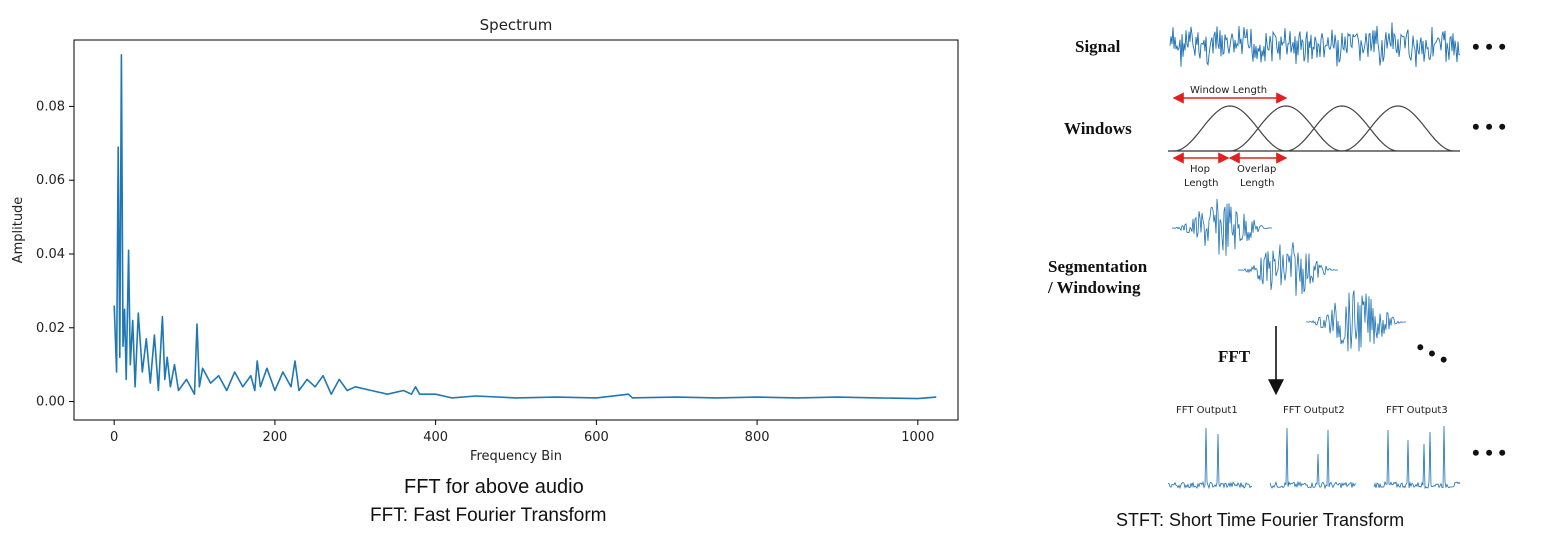 The image size is (1553, 541). Describe the element at coordinates (1222, 227) in the screenshot. I see `segment-1-waveform` at that location.